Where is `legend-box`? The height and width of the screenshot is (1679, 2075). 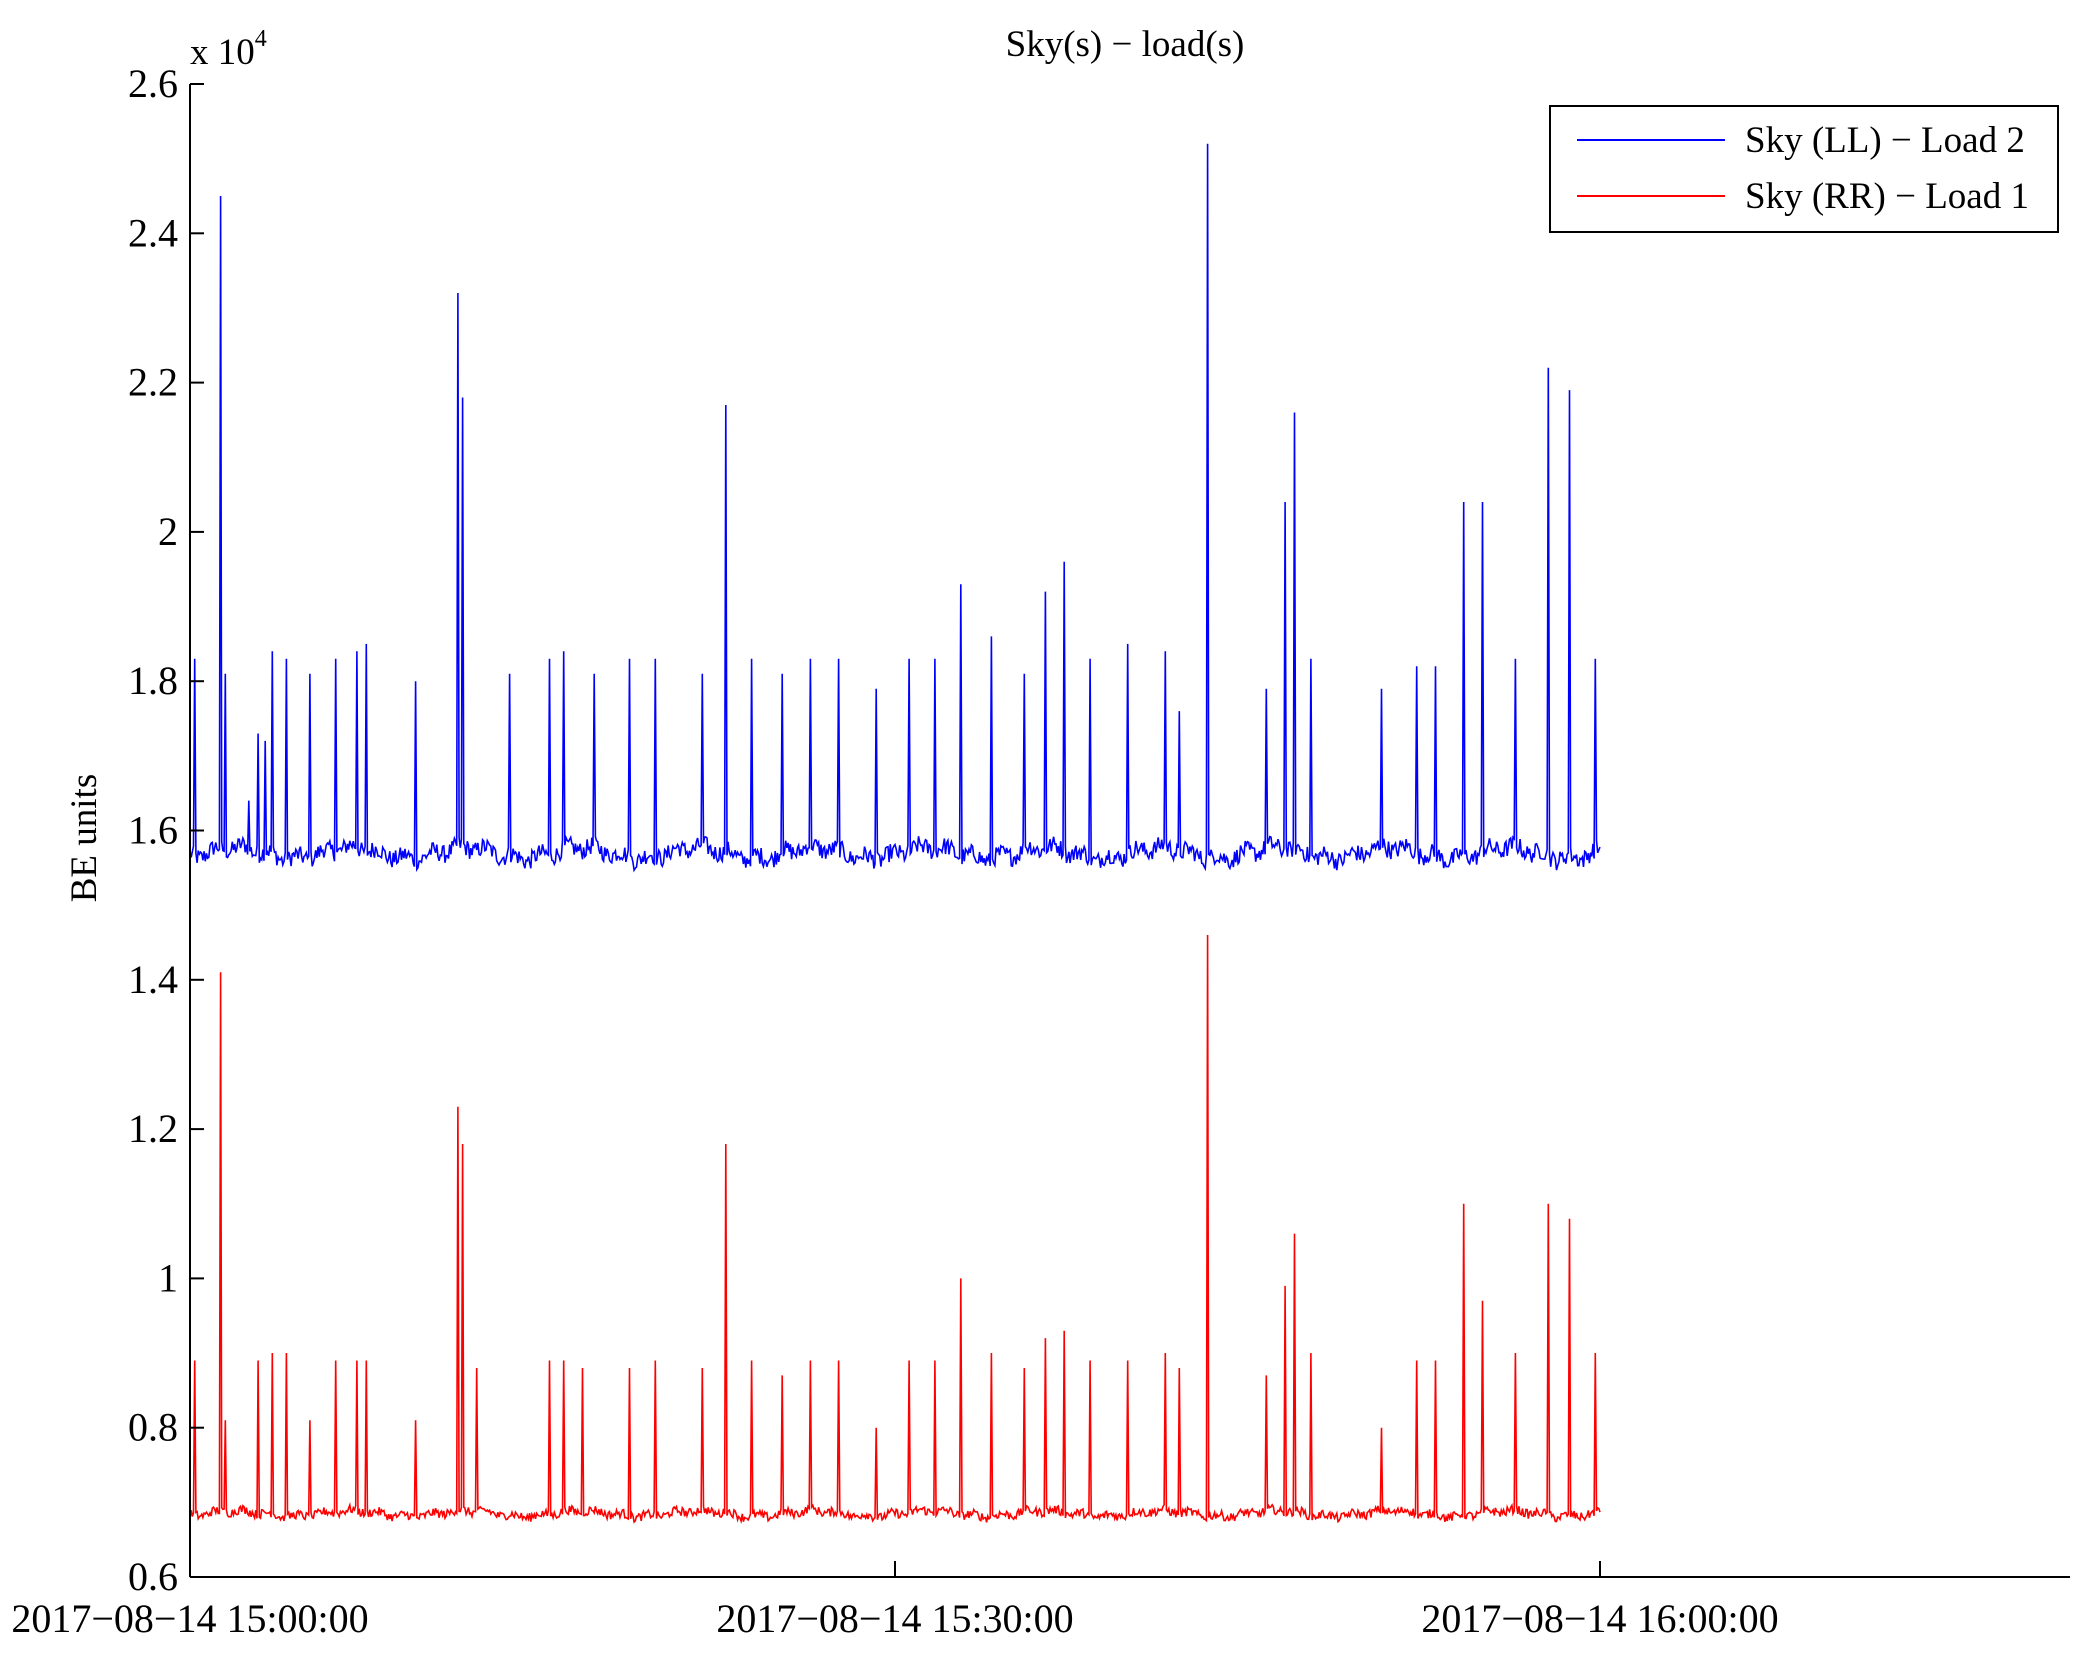 legend-box is located at coordinates (1804, 169).